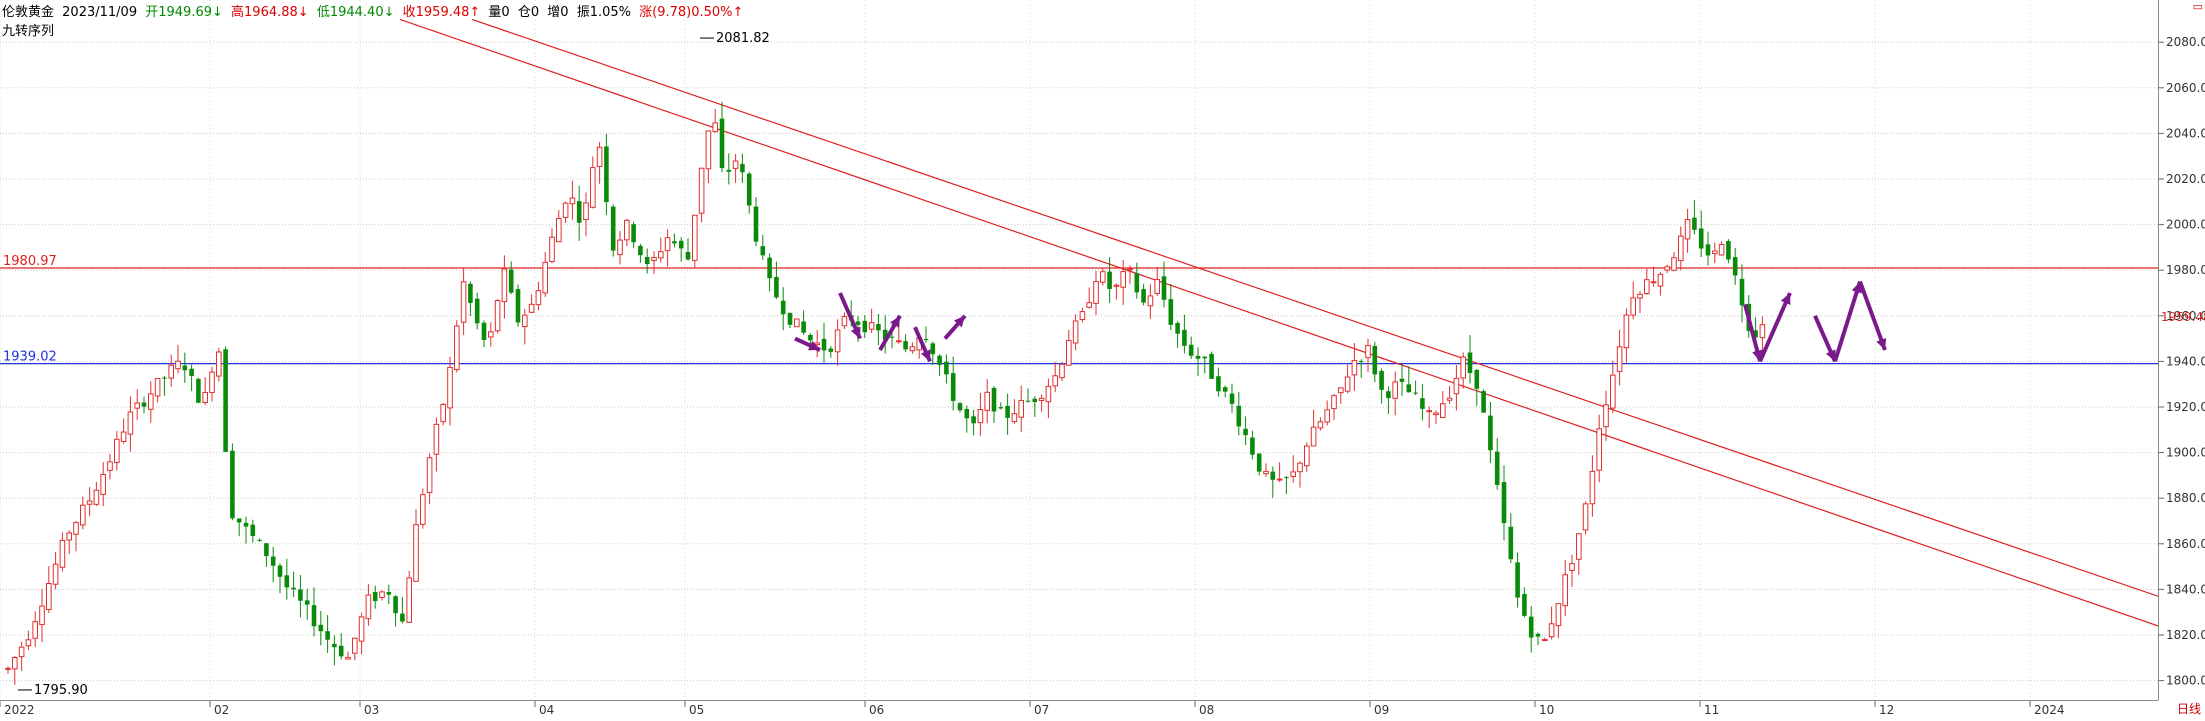  What do you see at coordinates (1775, 327) in the screenshot?
I see `projection-arrow` at bounding box center [1775, 327].